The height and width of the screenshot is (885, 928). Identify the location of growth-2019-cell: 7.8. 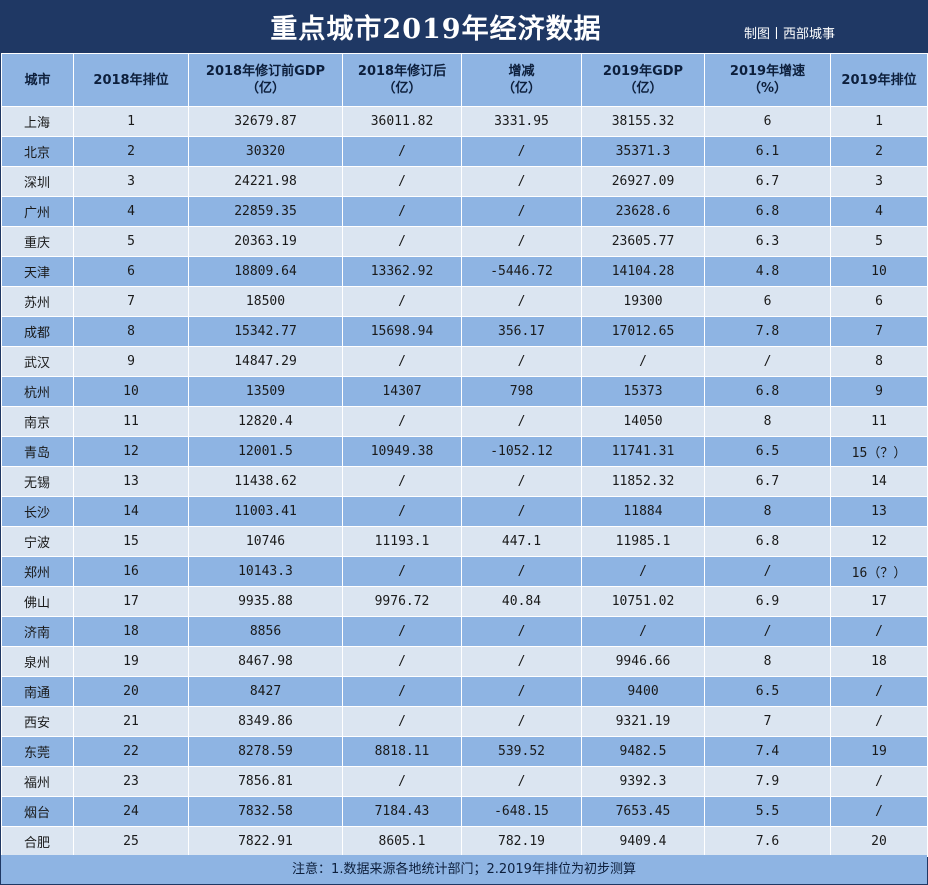
(767, 331).